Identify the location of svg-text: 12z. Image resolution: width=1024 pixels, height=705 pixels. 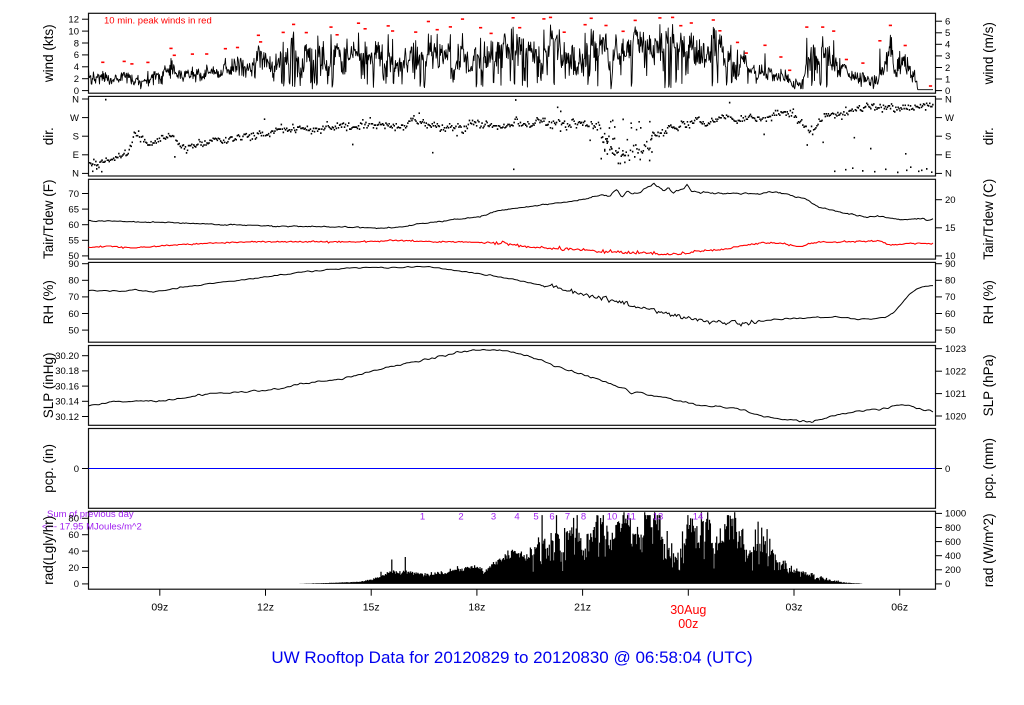
(265, 608).